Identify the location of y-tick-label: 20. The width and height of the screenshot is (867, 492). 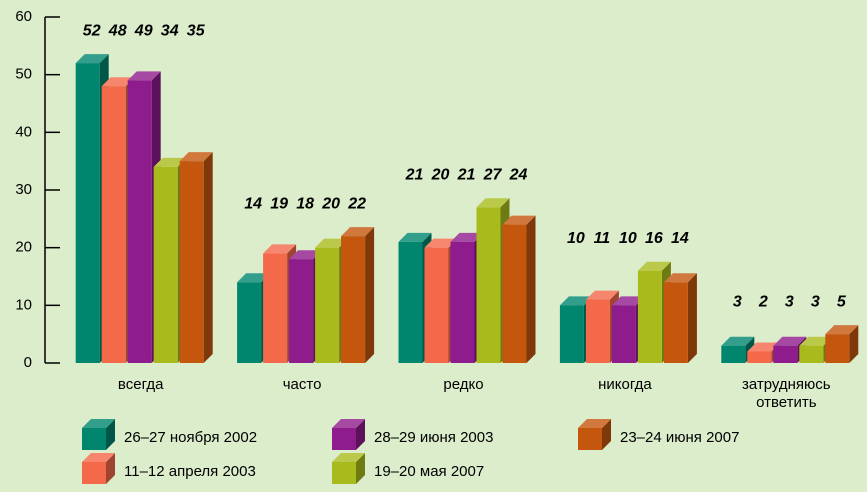
(23, 247).